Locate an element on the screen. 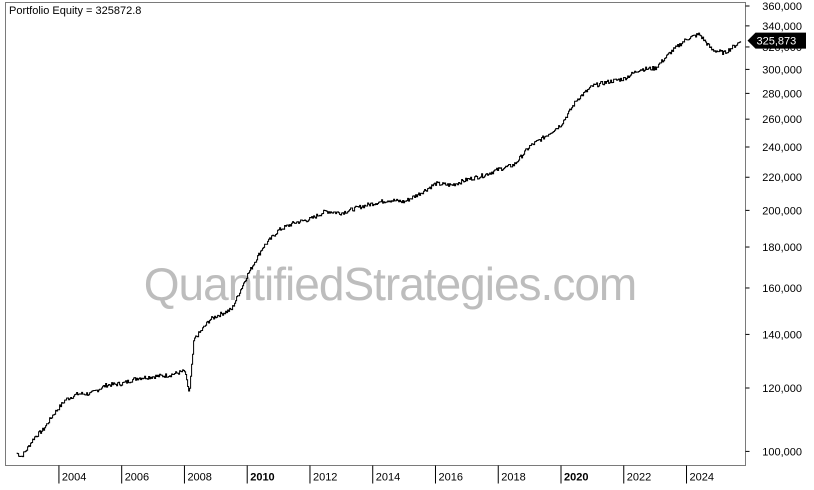 The width and height of the screenshot is (814, 490). x-tick-label: 2012 is located at coordinates (325, 478).